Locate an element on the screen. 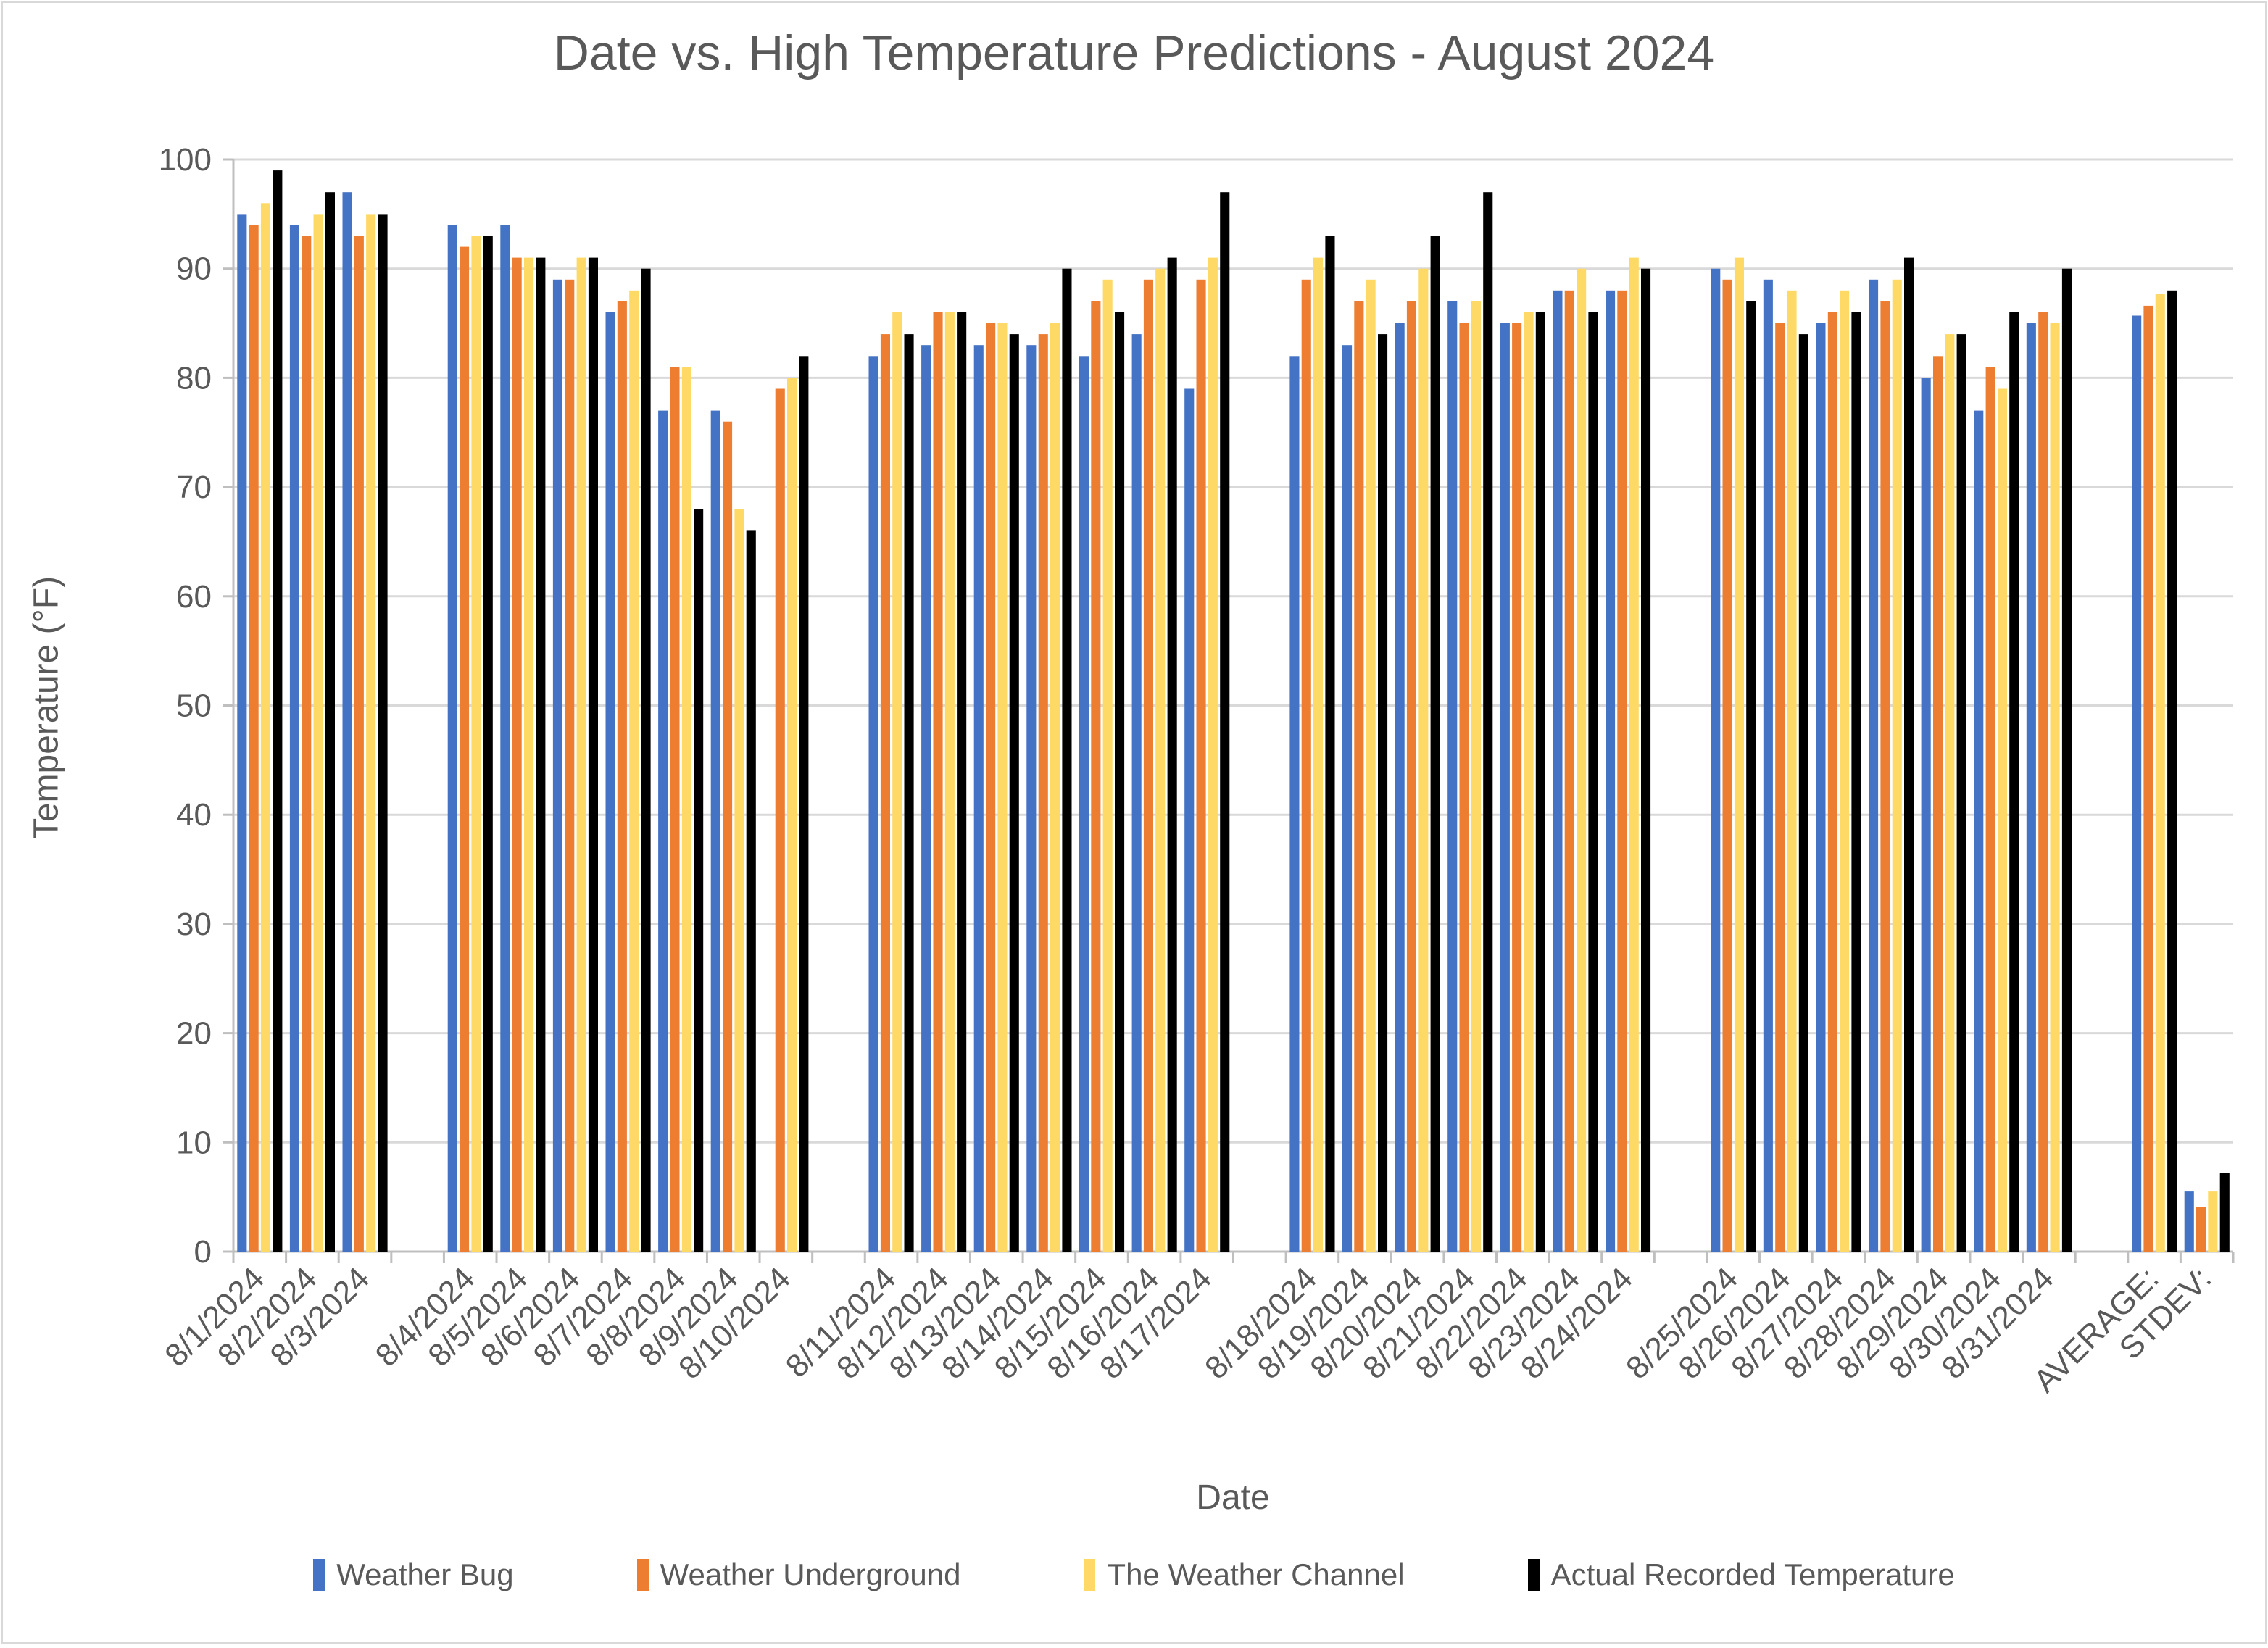  bar-8/23/2024 is located at coordinates (1593, 782).